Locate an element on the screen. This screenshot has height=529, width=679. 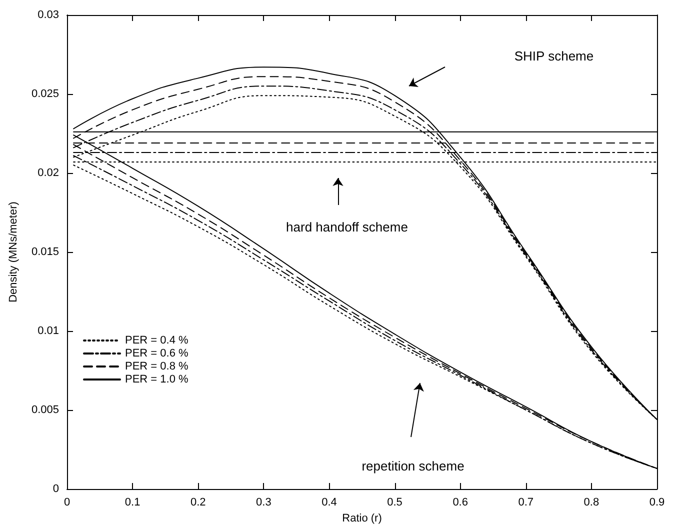
legend-label: PER = 1.0 % is located at coordinates (156, 380).